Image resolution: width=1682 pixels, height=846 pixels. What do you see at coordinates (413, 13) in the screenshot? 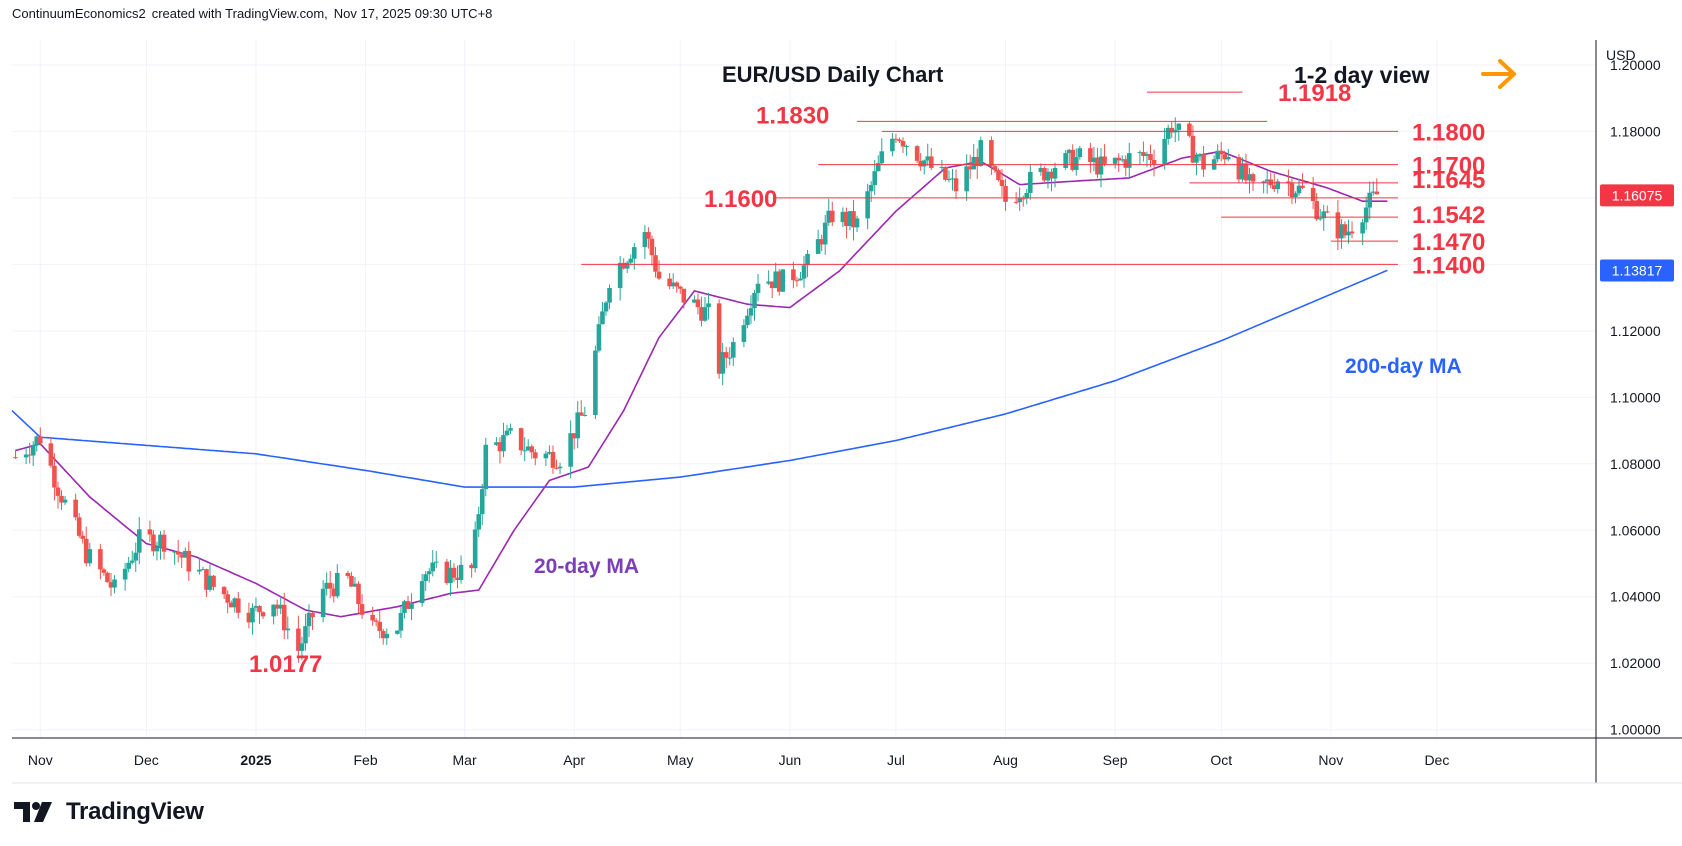
I see `timestamp: Nov 17, 2025 09:30 UTC+8` at bounding box center [413, 13].